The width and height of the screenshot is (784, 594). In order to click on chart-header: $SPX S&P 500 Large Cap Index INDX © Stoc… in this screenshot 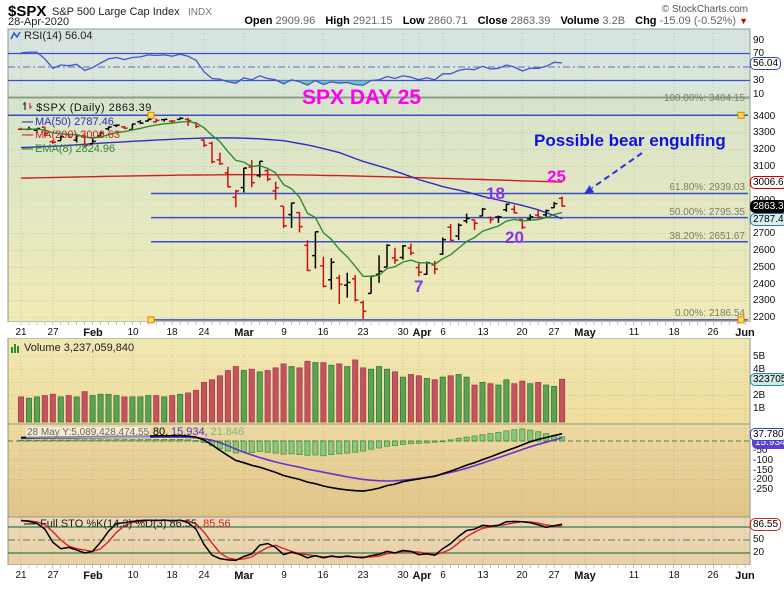, I will do `click(392, 14)`.